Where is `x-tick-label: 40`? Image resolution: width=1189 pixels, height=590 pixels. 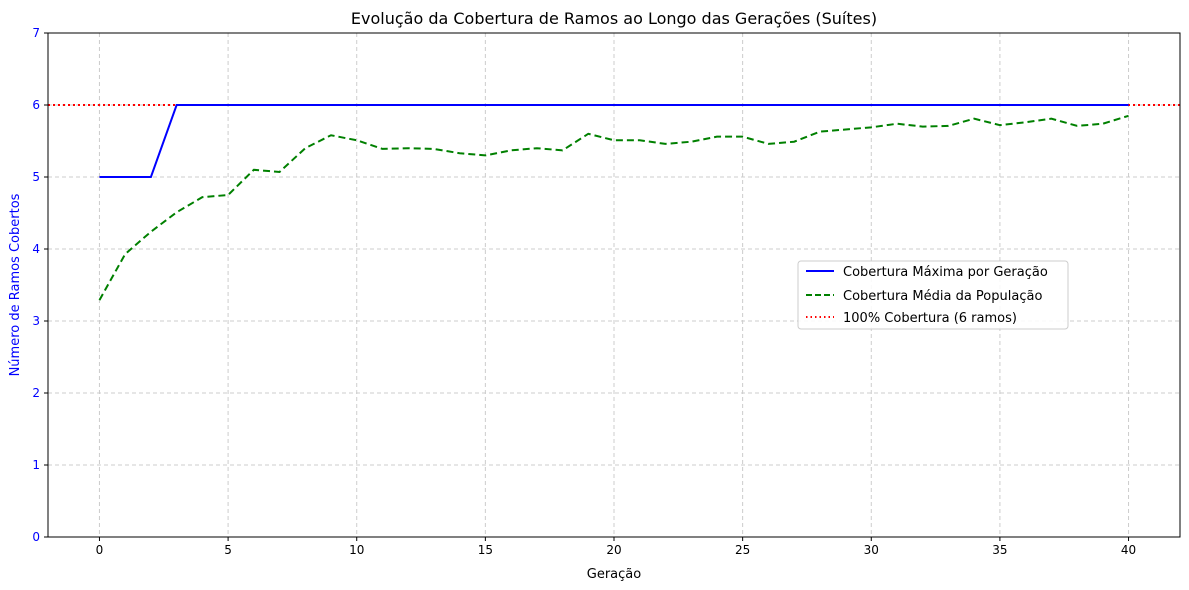
x-tick-label: 40 is located at coordinates (1128, 550).